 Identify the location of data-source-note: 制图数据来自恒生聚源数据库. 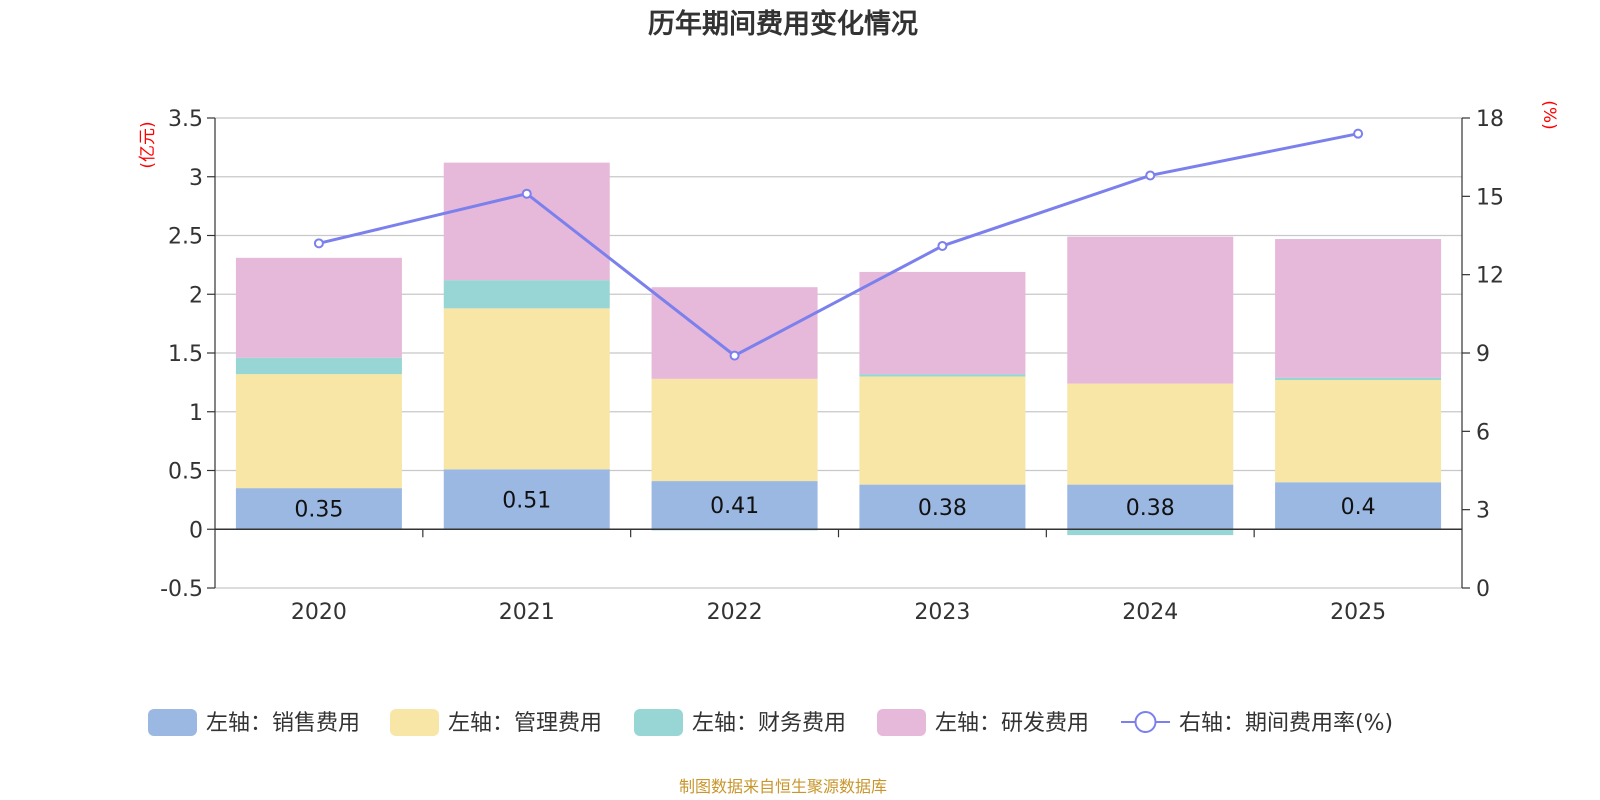
(783, 786).